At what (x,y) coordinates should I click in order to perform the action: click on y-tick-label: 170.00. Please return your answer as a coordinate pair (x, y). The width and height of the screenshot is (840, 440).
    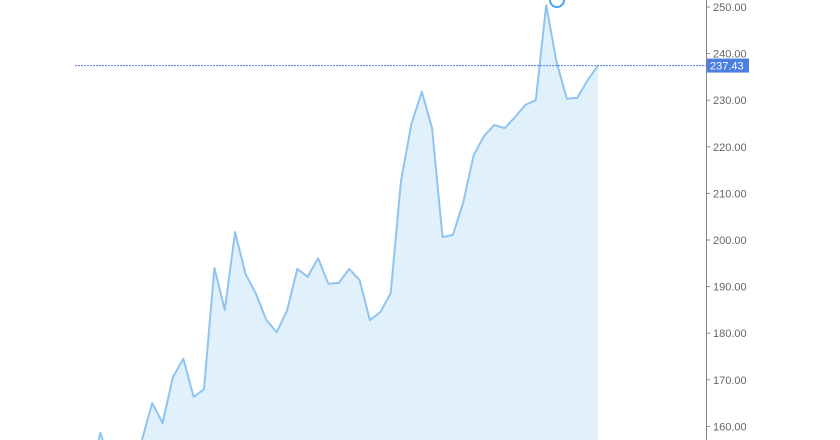
    Looking at the image, I should click on (730, 381).